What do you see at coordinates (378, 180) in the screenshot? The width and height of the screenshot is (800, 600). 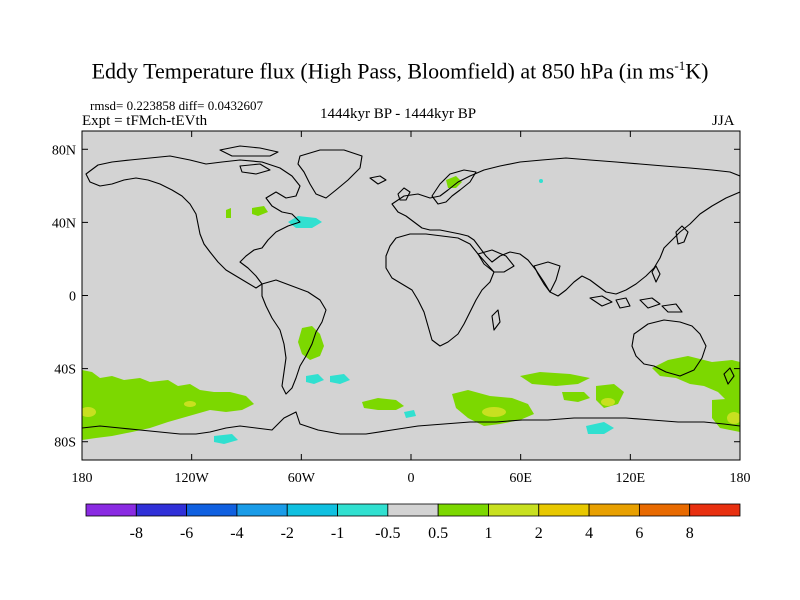 I see `coastline-iceland` at bounding box center [378, 180].